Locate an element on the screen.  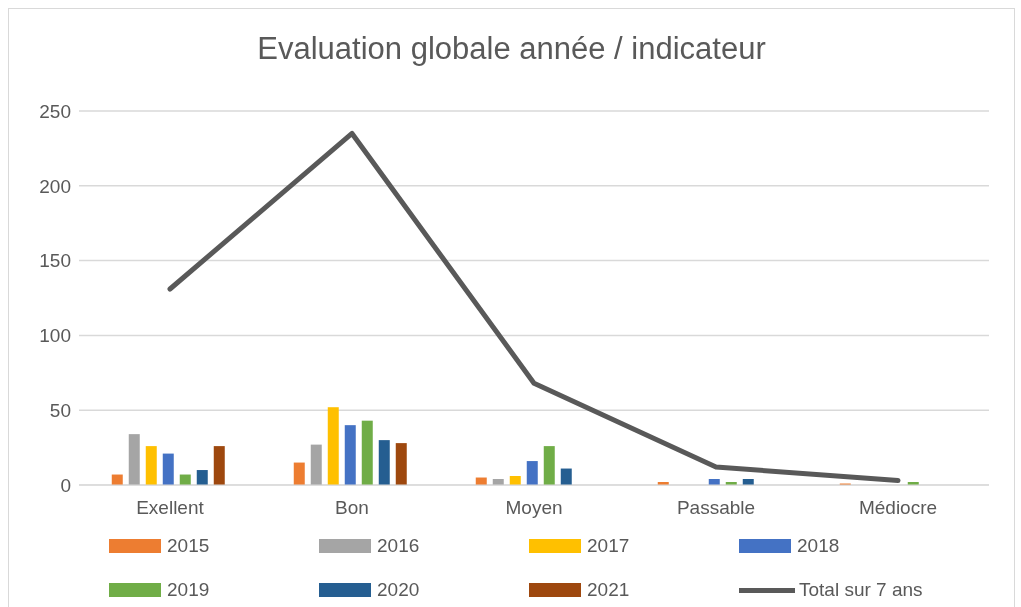
y-tick-label: 100 is located at coordinates (55, 336).